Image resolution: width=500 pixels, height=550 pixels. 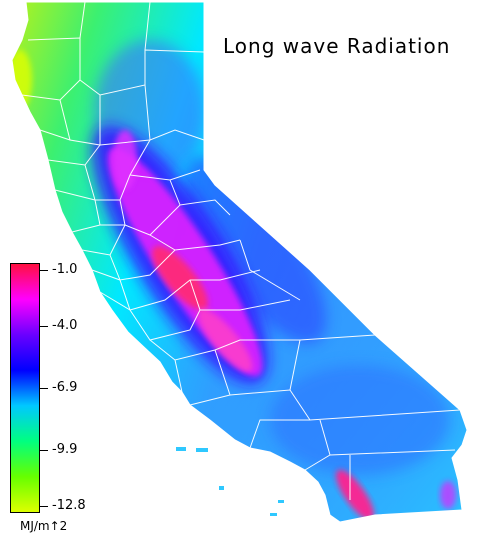 What do you see at coordinates (125, 160) in the screenshot?
I see `valley-north` at bounding box center [125, 160].